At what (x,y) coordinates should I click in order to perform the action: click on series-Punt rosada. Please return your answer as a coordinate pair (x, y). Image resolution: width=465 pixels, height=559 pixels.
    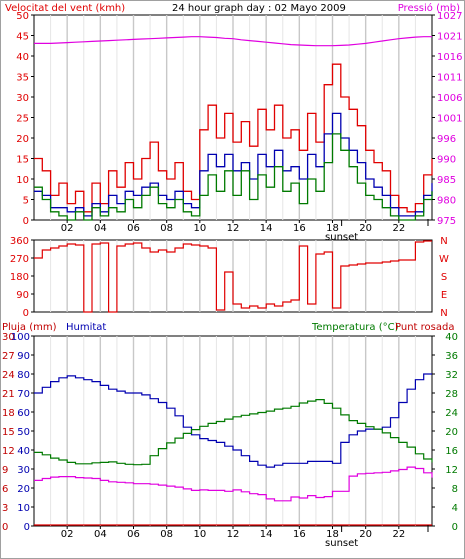
    Looking at the image, I should click on (233, 484).